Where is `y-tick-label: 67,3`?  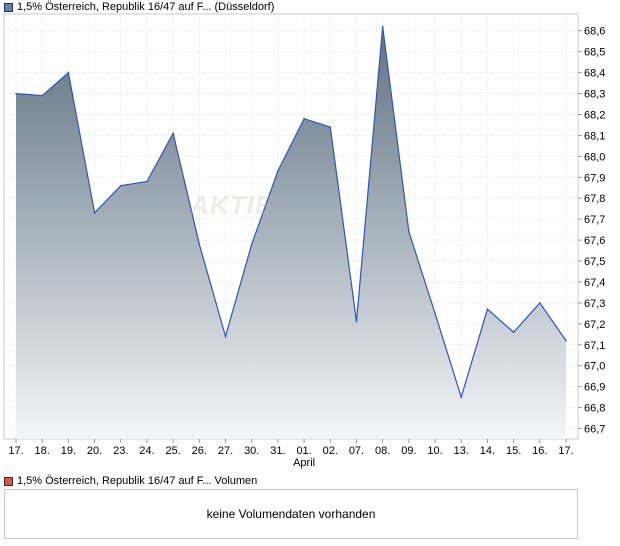
y-tick-label: 67,3 is located at coordinates (594, 304).